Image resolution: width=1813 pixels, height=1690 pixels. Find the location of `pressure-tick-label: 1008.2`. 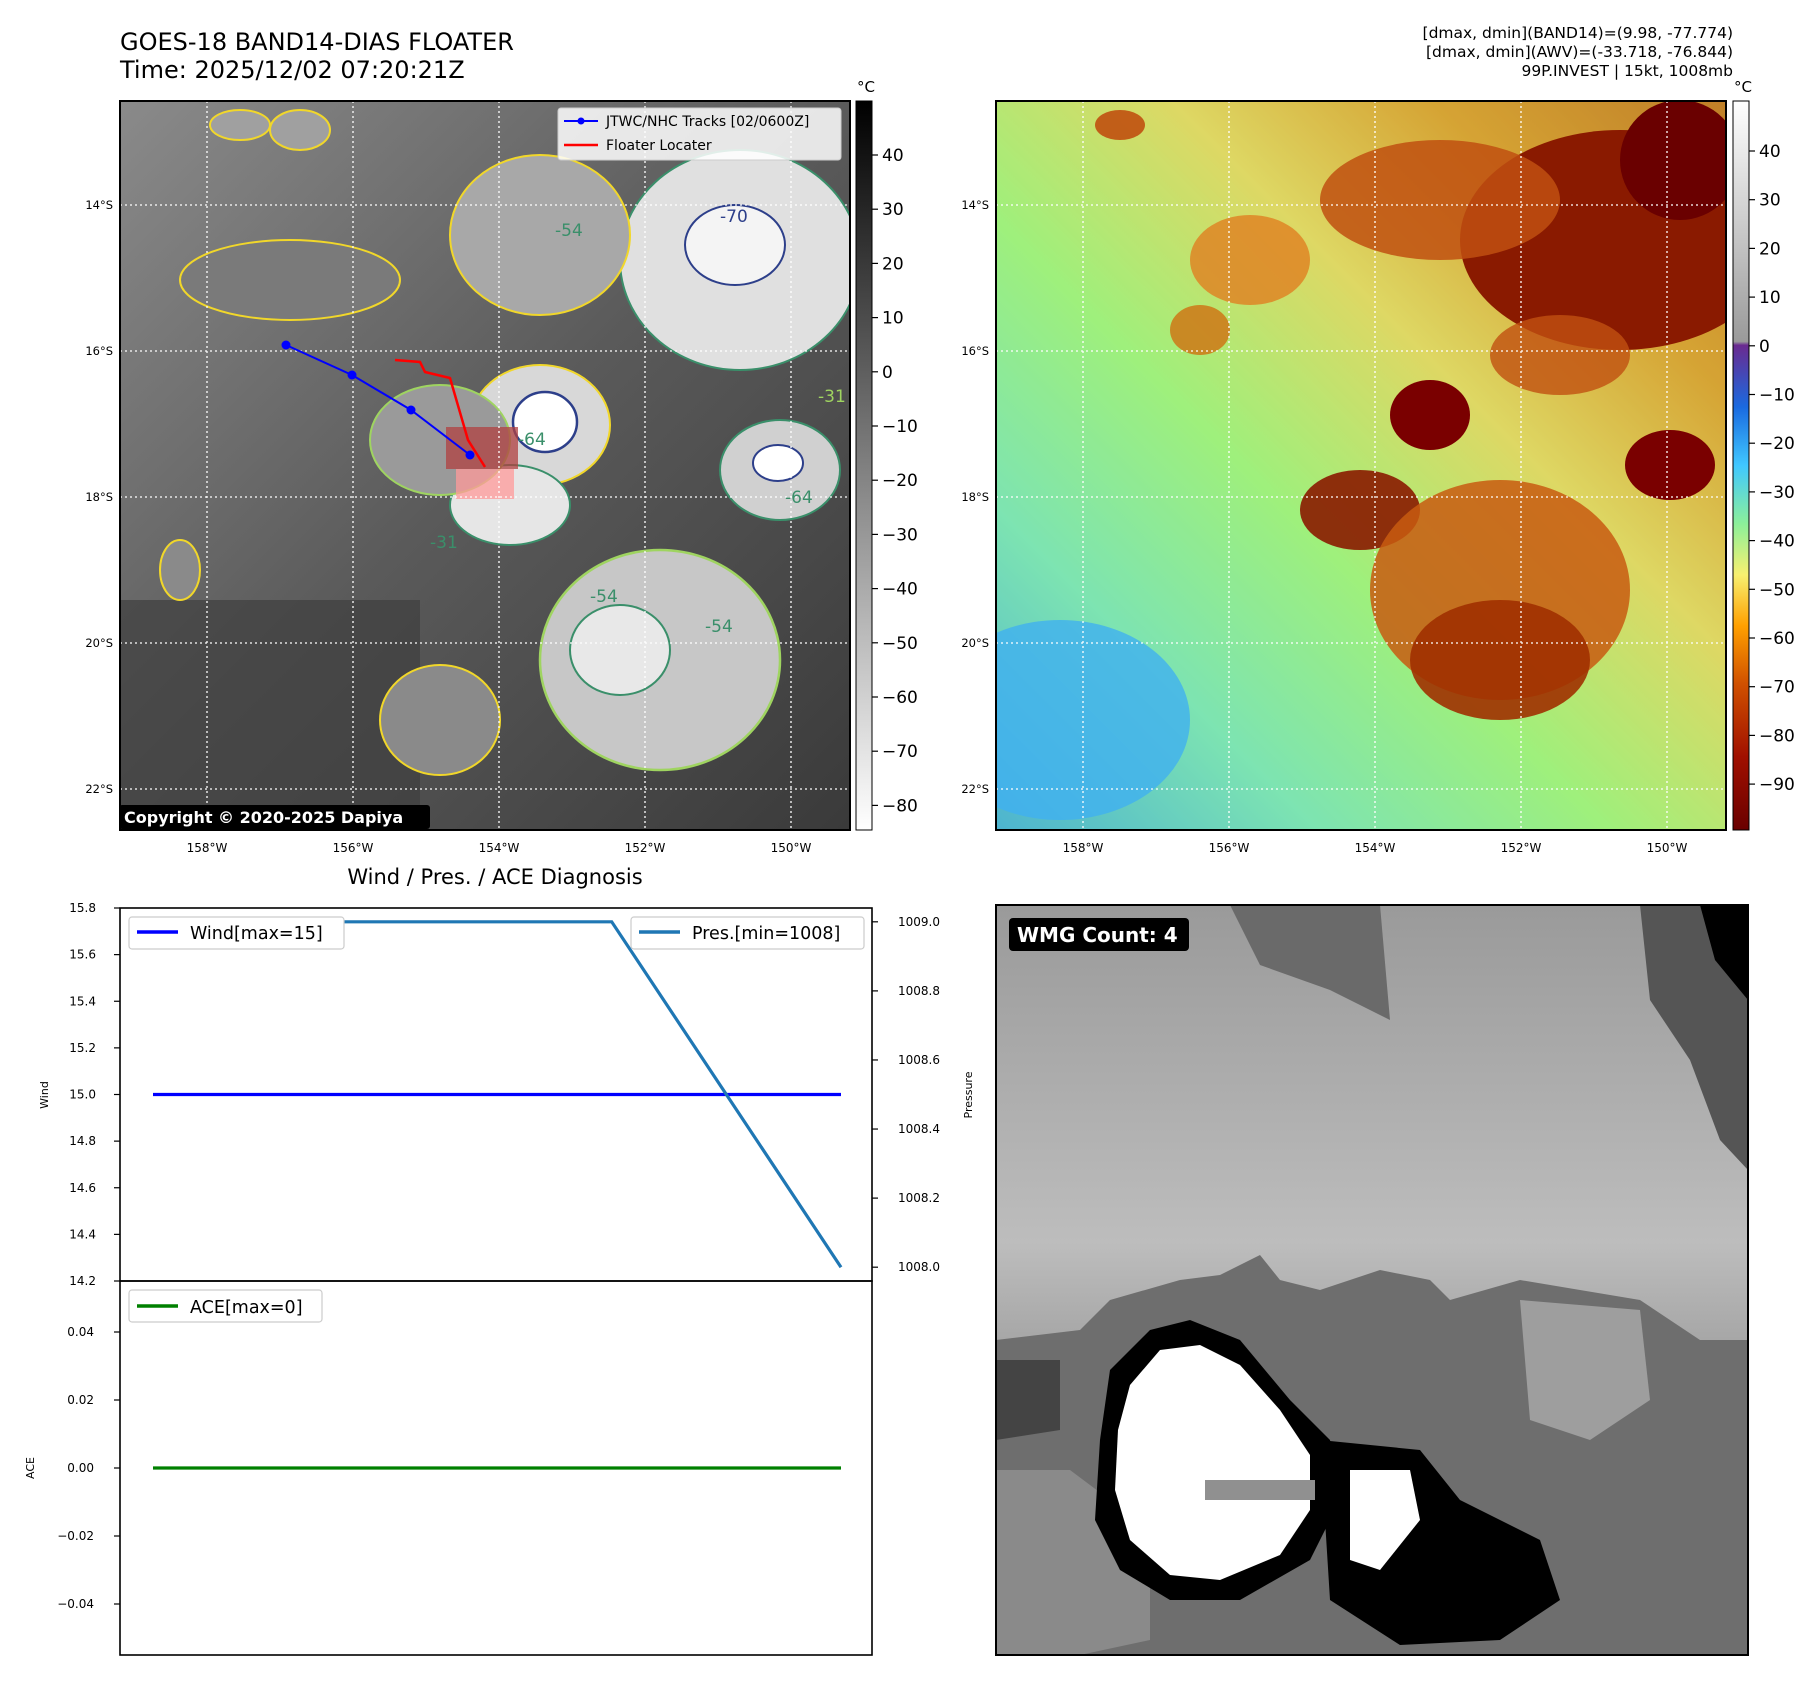

pressure-tick-label: 1008.2 is located at coordinates (919, 1198).